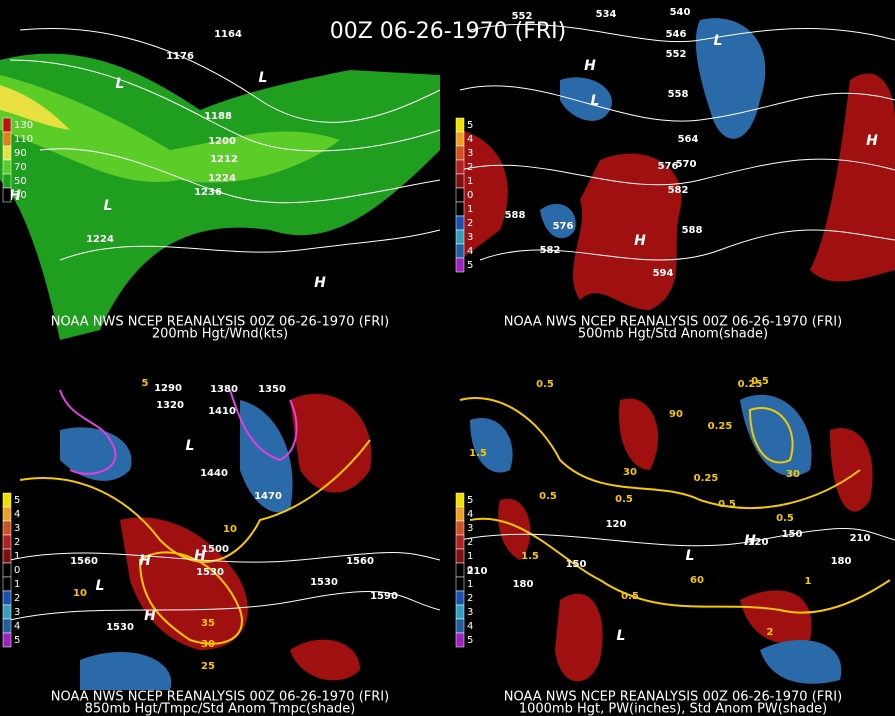  I want to click on contour-label: 588, so click(692, 230).